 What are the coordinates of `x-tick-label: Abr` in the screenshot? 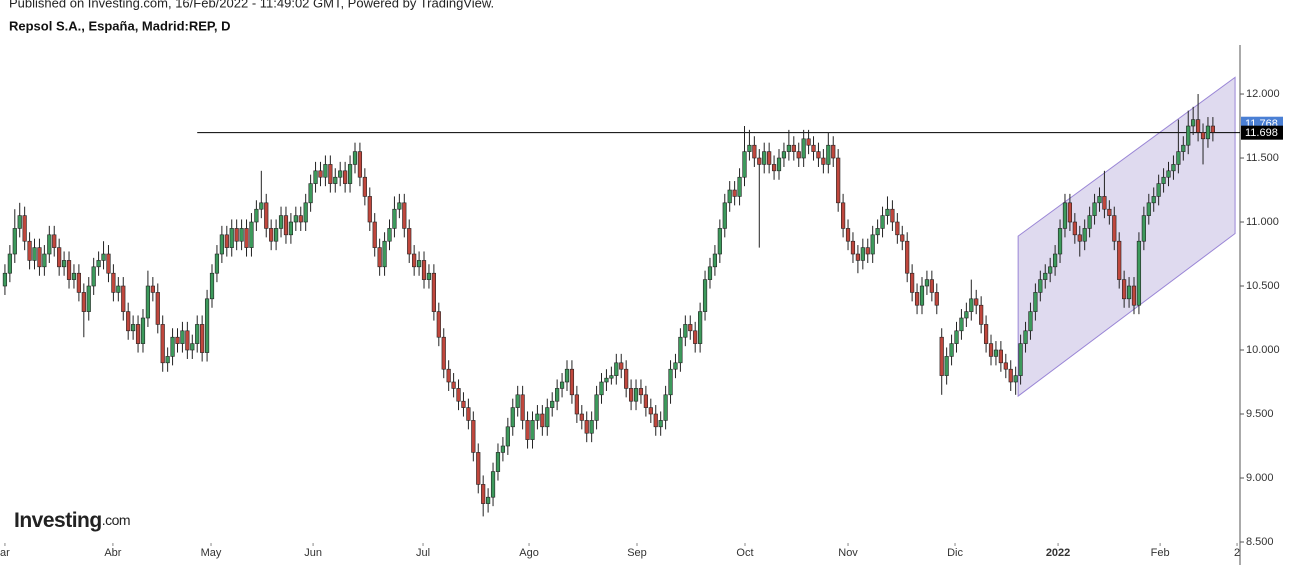 It's located at (112, 553).